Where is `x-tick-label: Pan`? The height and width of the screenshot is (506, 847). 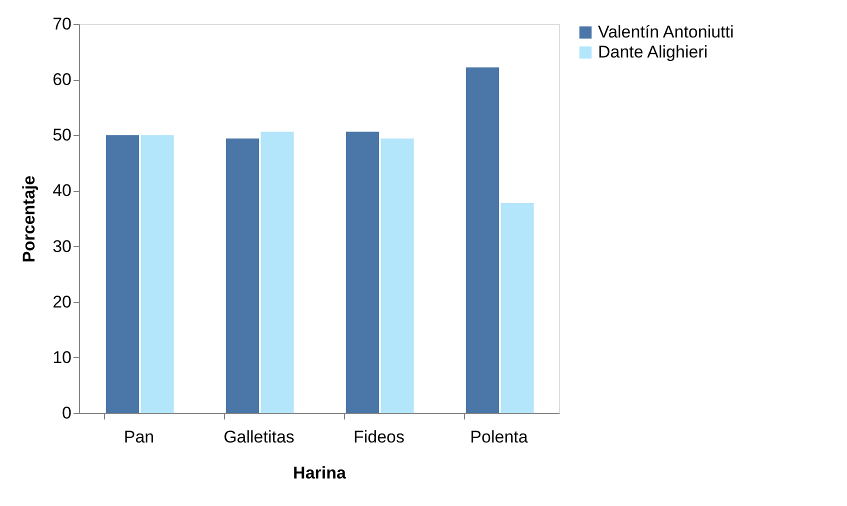
x-tick-label: Pan is located at coordinates (139, 437).